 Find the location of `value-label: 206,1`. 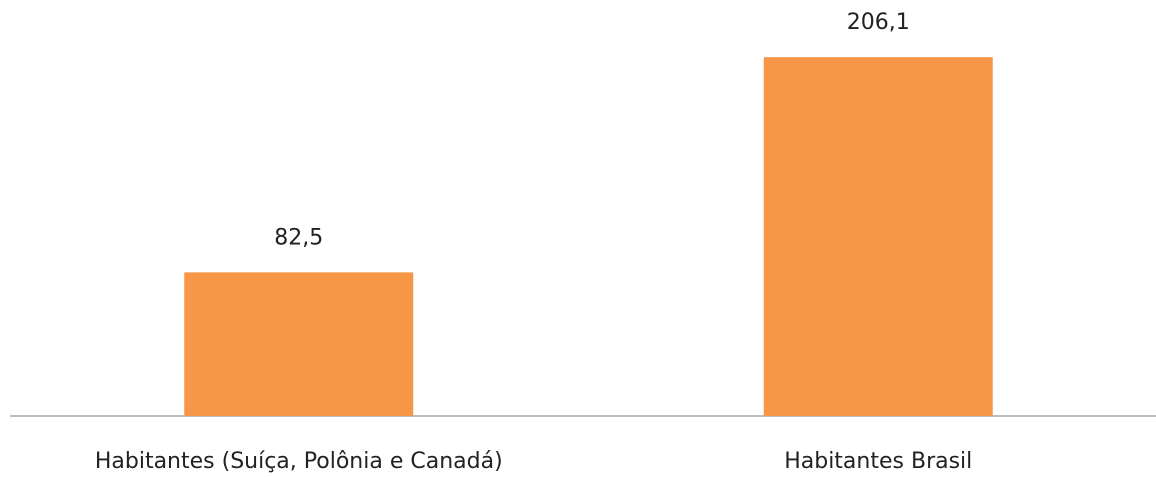

value-label: 206,1 is located at coordinates (878, 22).